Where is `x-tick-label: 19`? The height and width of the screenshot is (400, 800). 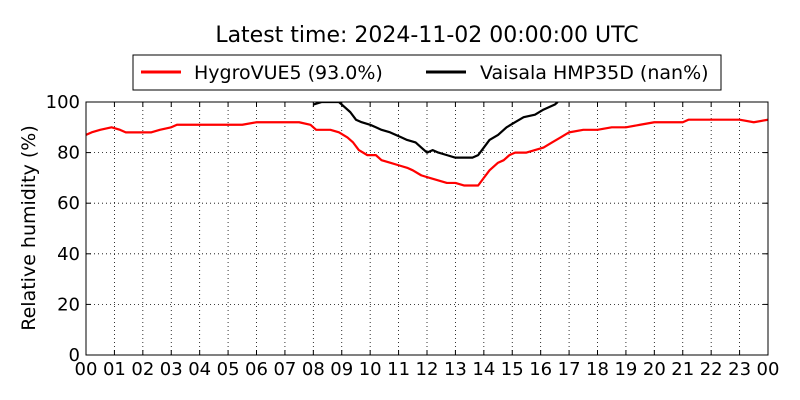
x-tick-label: 19 is located at coordinates (625, 369).